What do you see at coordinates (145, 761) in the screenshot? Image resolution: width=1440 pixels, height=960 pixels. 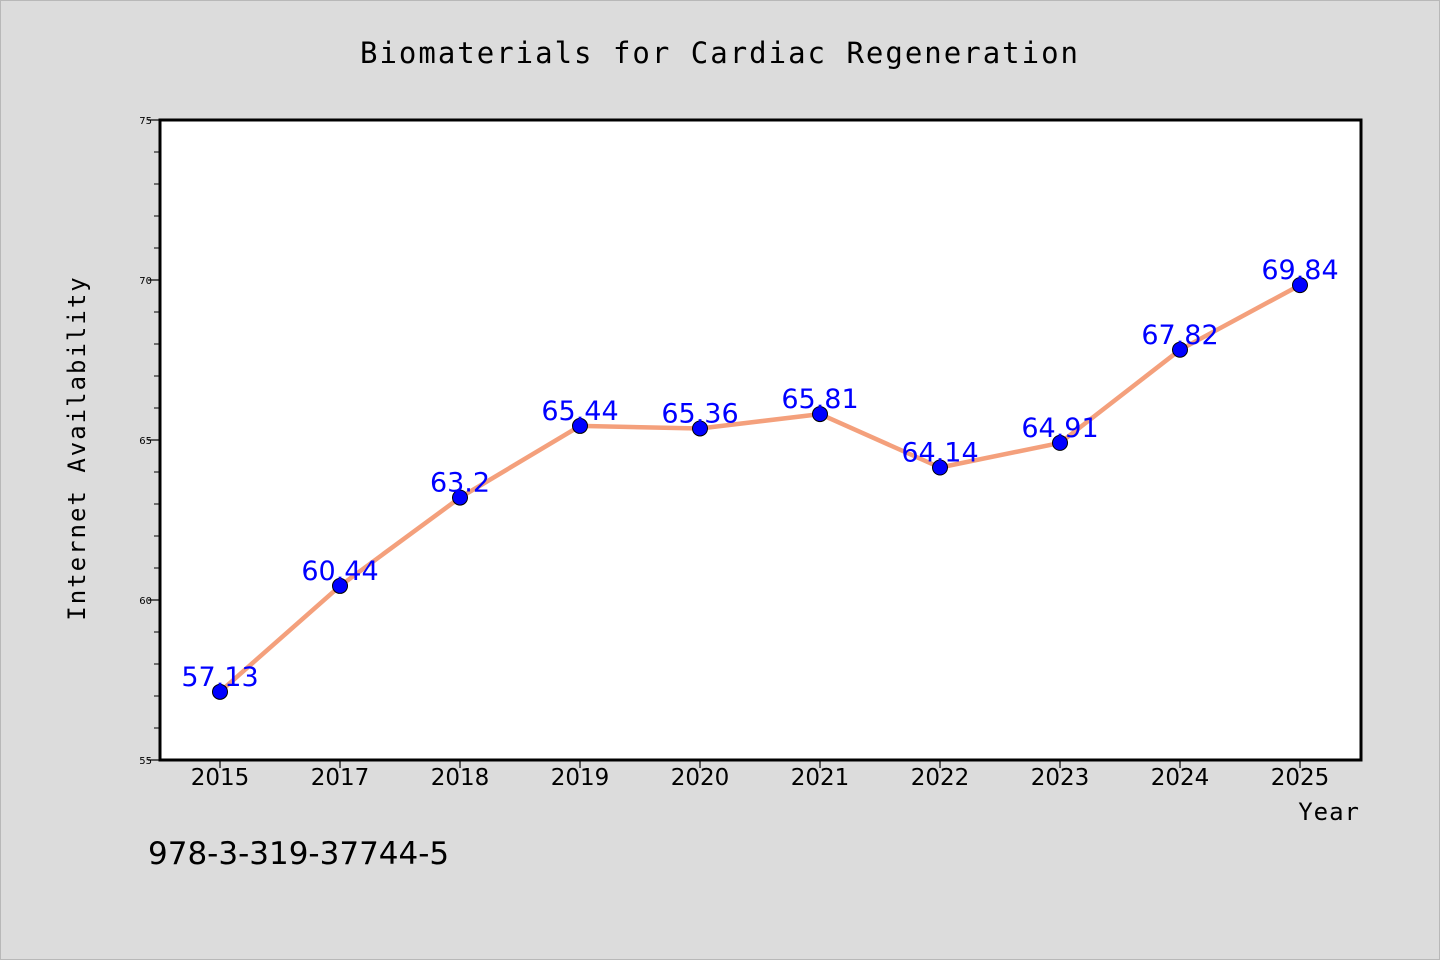 I see `y-tick-label: 55` at bounding box center [145, 761].